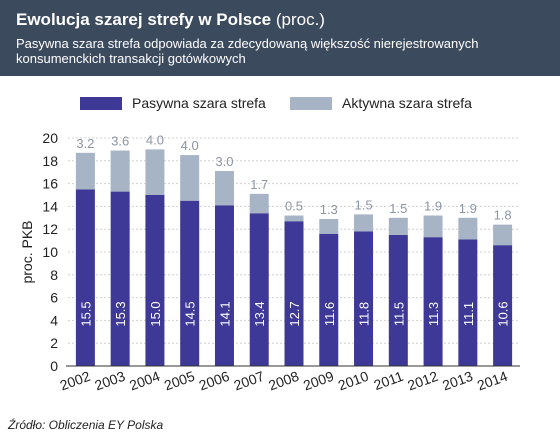 Image resolution: width=560 pixels, height=440 pixels. I want to click on y-tick-label: 16, so click(50, 184).